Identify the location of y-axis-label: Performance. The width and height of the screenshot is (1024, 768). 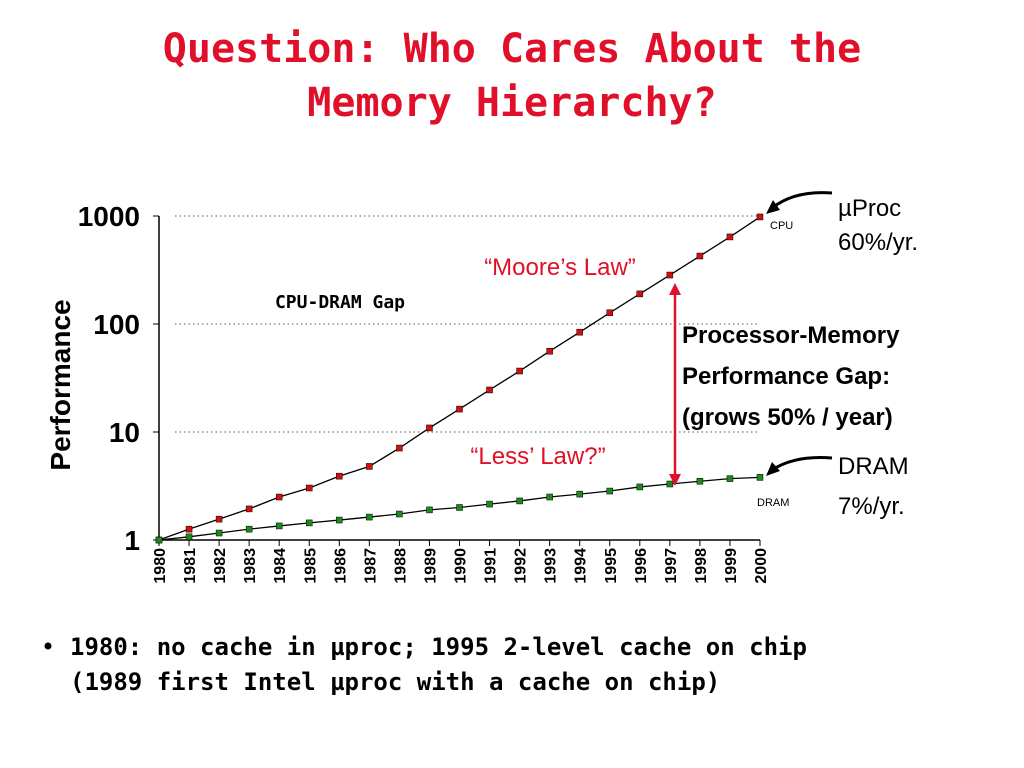
(60, 384).